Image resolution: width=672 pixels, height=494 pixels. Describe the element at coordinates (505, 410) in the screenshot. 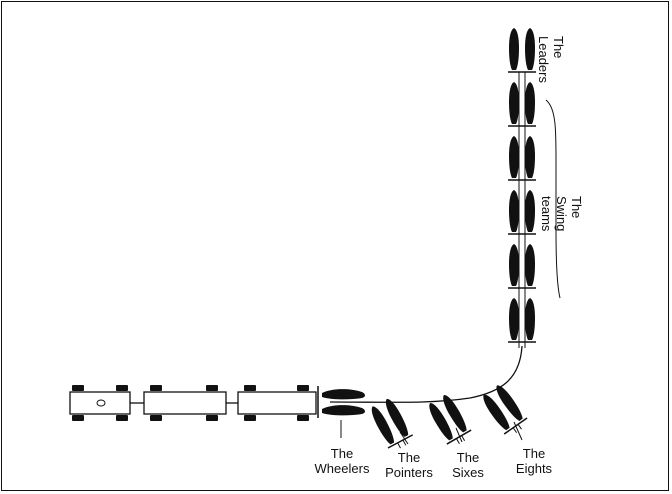

I see `eights-pair` at that location.